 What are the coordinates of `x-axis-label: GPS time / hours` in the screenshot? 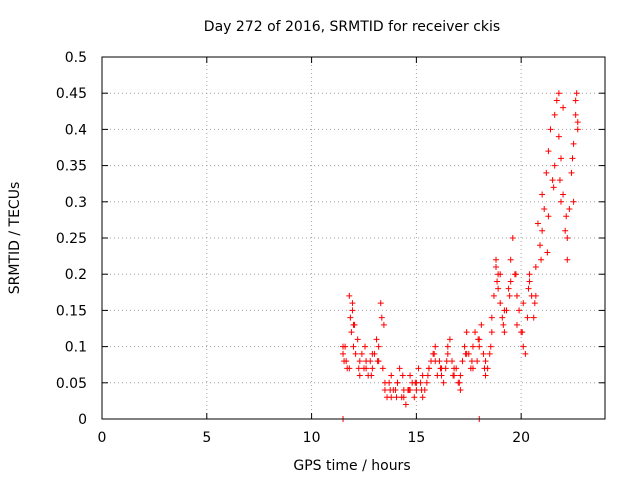 It's located at (351, 466).